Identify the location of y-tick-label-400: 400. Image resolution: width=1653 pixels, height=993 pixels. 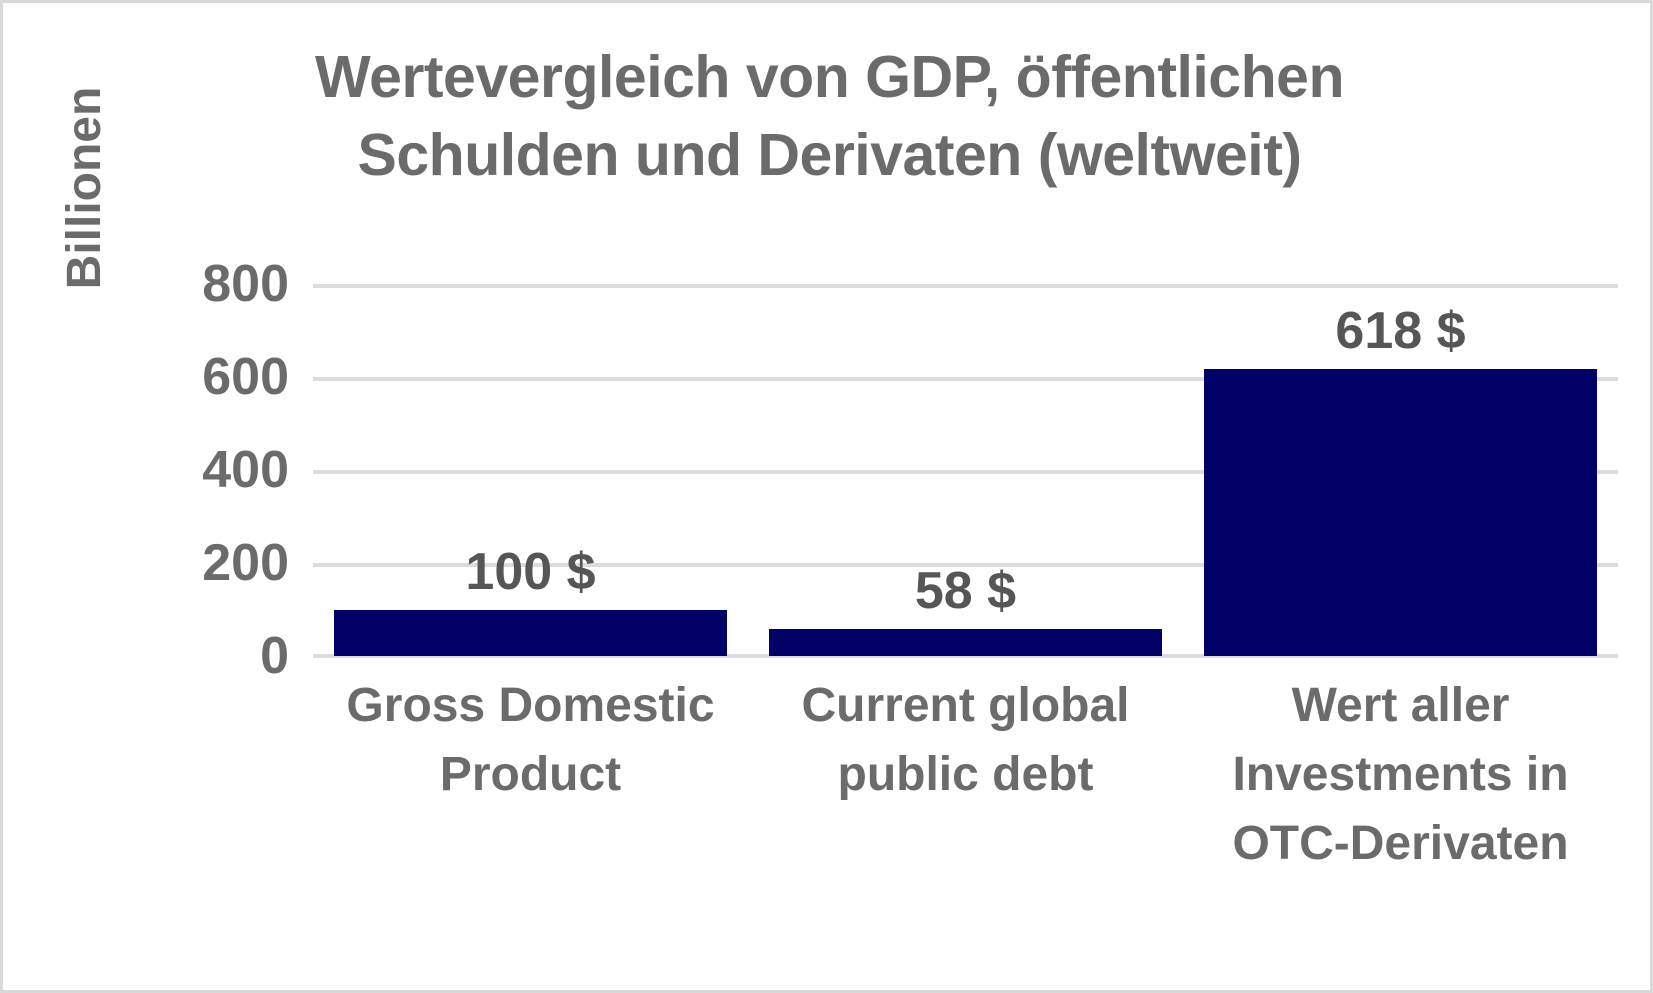
(245, 470).